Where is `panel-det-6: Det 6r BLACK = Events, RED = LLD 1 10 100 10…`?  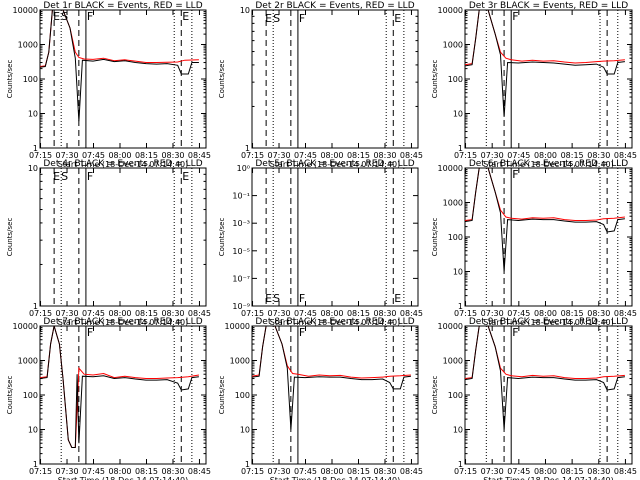
panel-det-6: Det 6r BLACK = Events, RED = LLD 1 10 100 10… is located at coordinates (534, 243).